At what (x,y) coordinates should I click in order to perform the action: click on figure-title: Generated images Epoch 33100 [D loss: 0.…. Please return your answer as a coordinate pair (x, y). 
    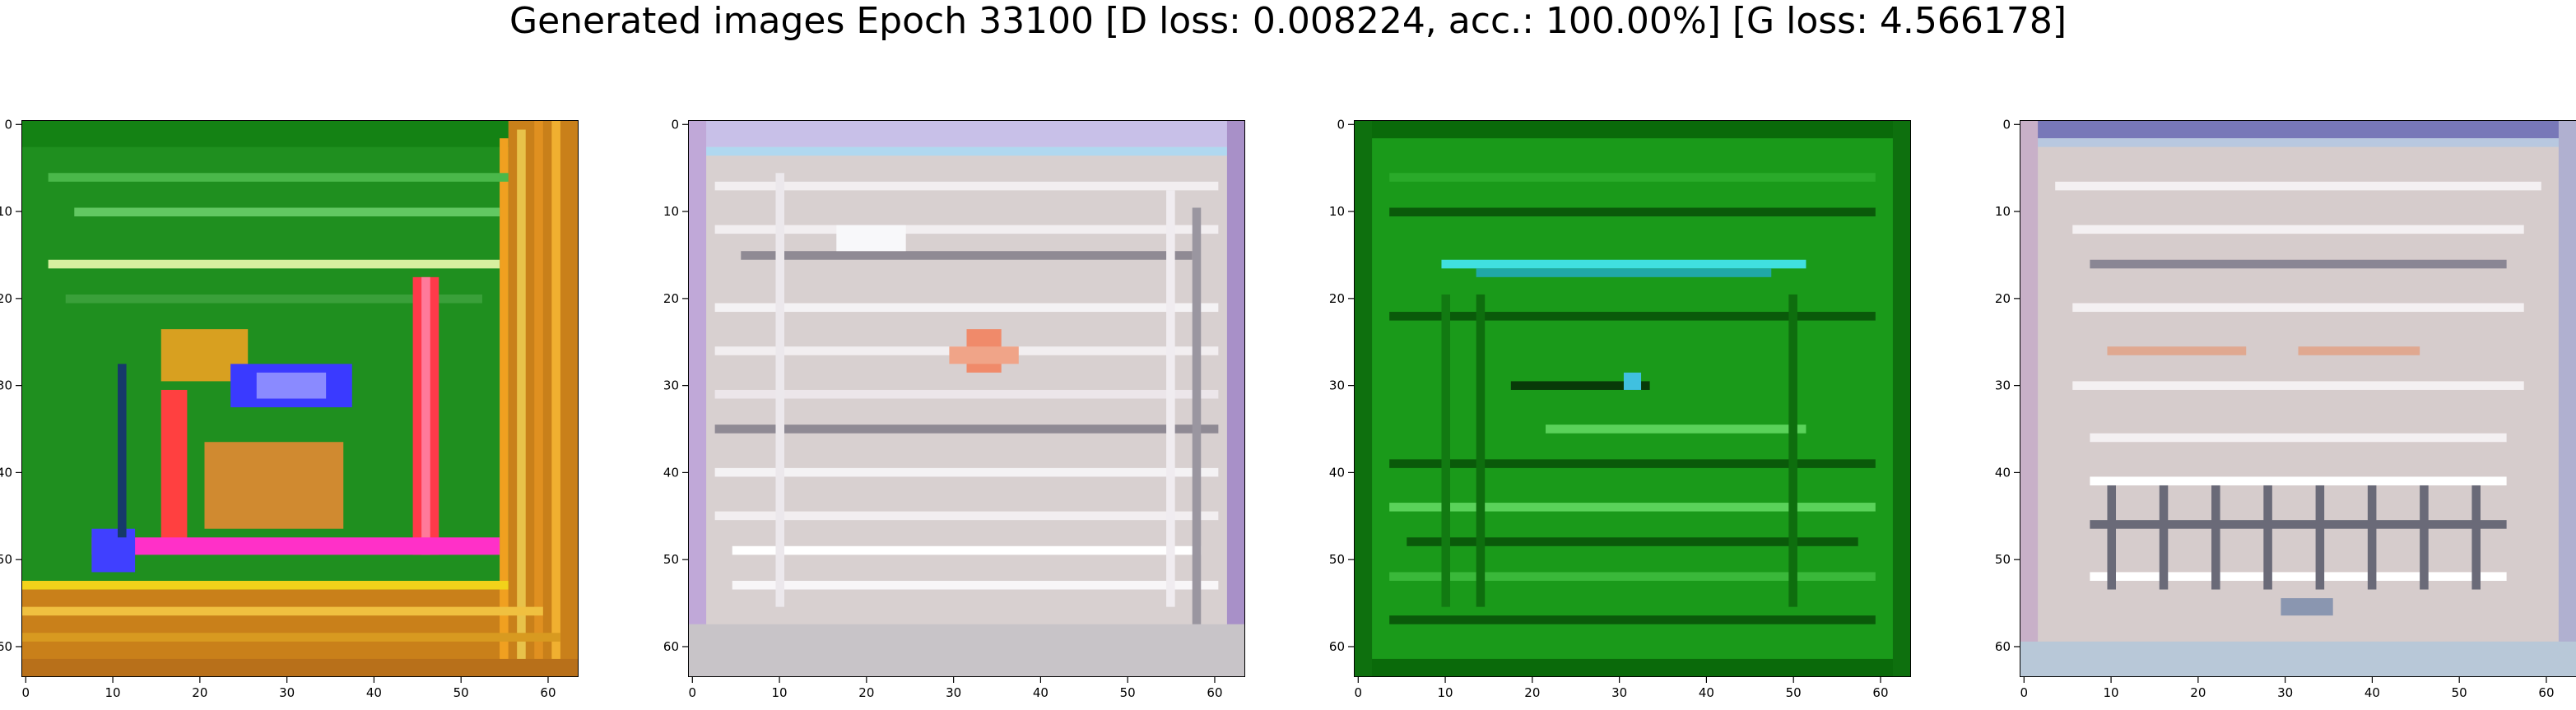
    Looking at the image, I should click on (1288, 21).